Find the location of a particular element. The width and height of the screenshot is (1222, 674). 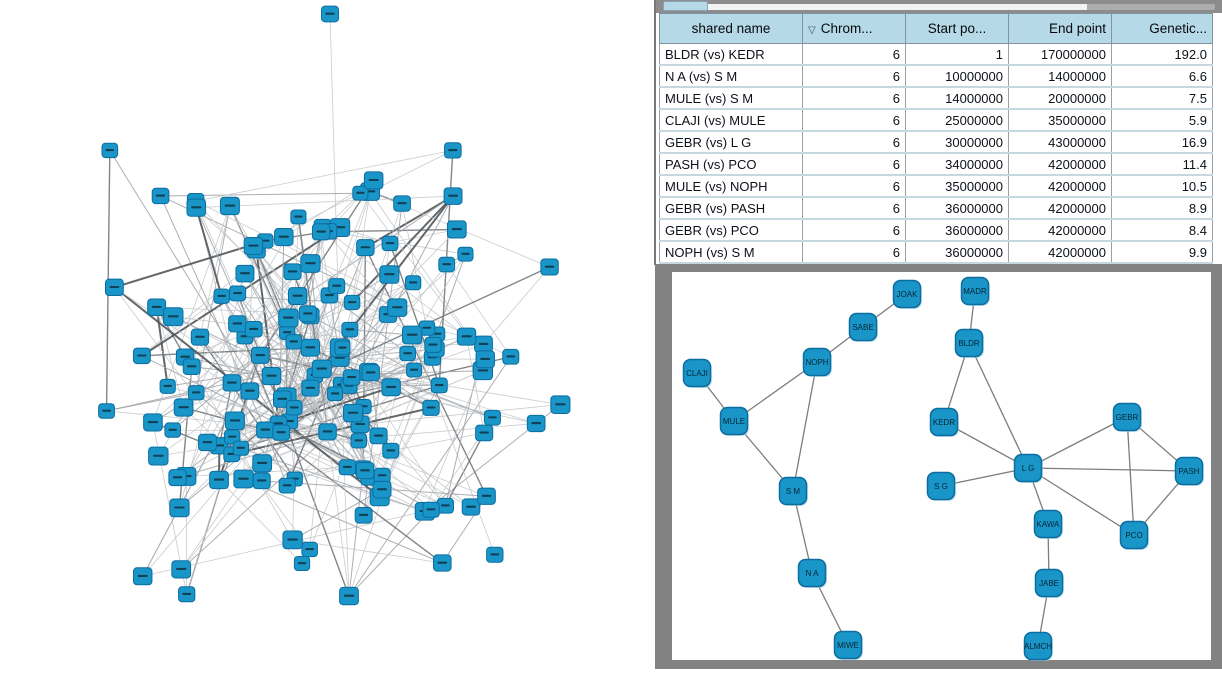

scrollbar-thumb is located at coordinates (1151, 7).